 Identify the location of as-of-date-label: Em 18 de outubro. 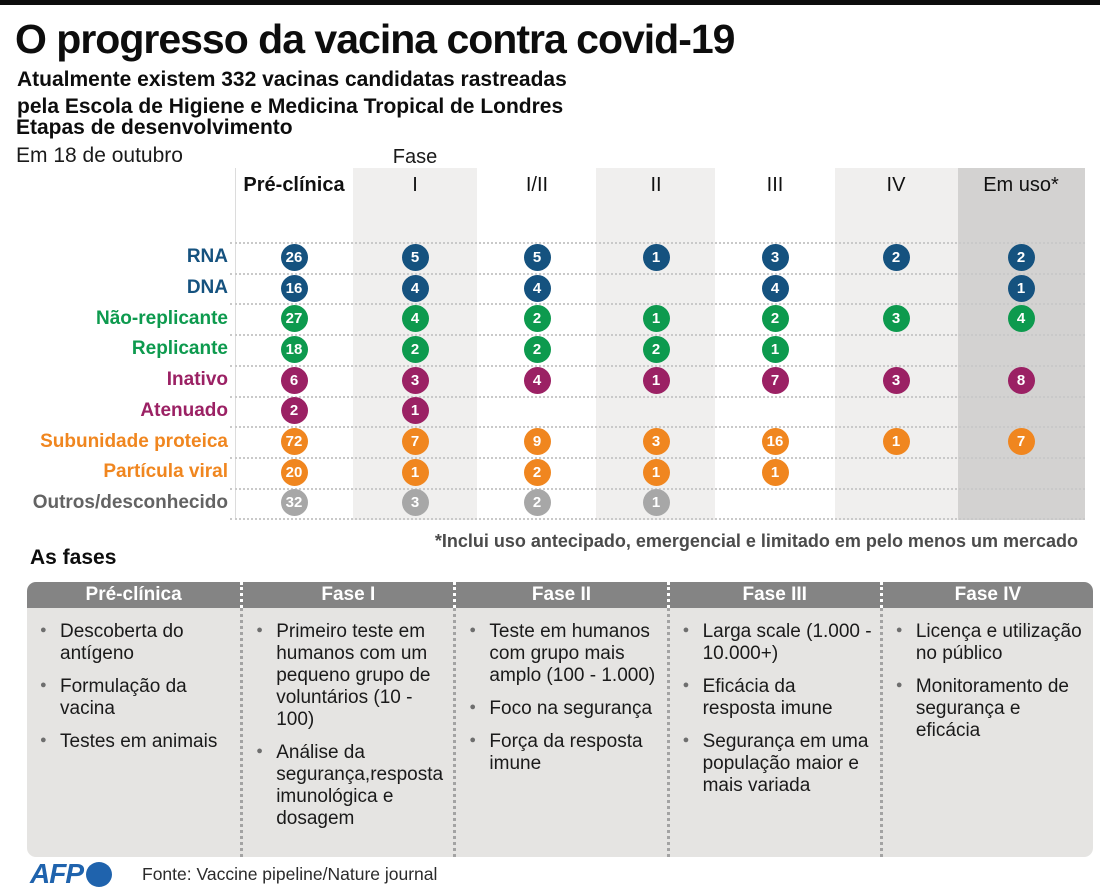
(99, 155).